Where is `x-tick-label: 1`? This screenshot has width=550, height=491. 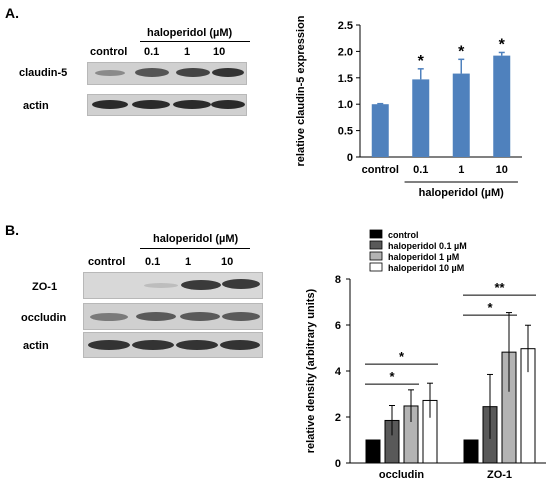 x-tick-label: 1 is located at coordinates (461, 170).